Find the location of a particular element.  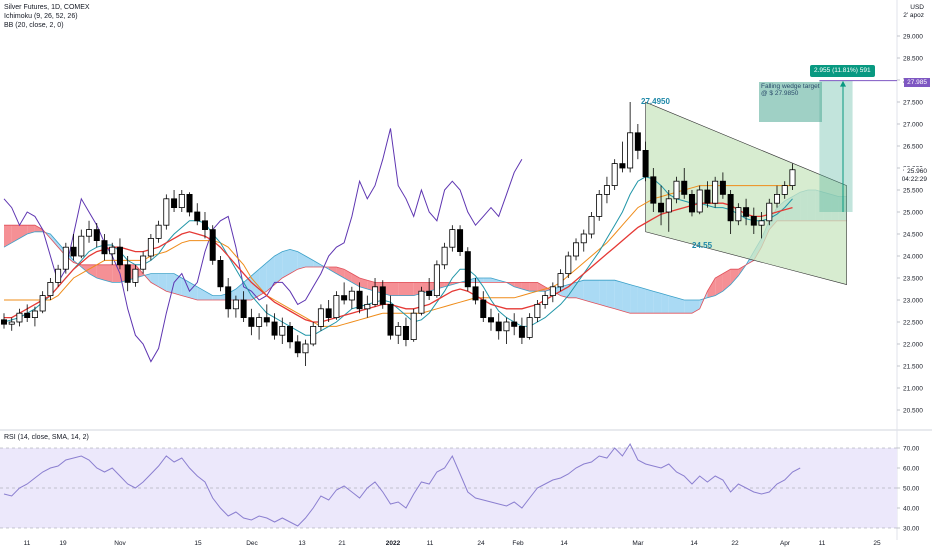

time-tick-label: 19 is located at coordinates (63, 543).